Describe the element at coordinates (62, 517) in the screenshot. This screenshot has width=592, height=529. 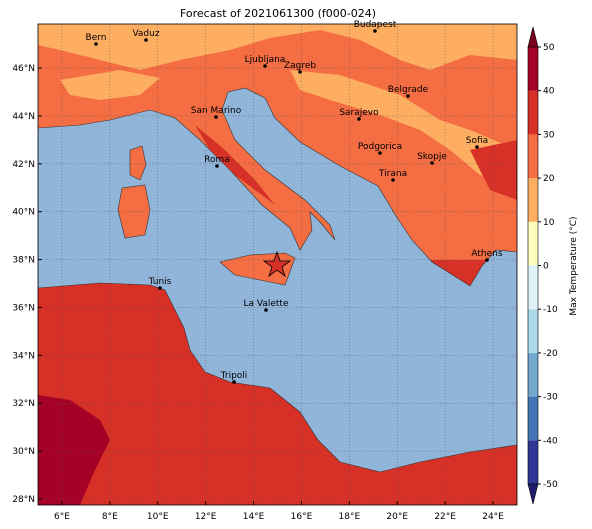
I see `lon-label: 6°E` at that location.